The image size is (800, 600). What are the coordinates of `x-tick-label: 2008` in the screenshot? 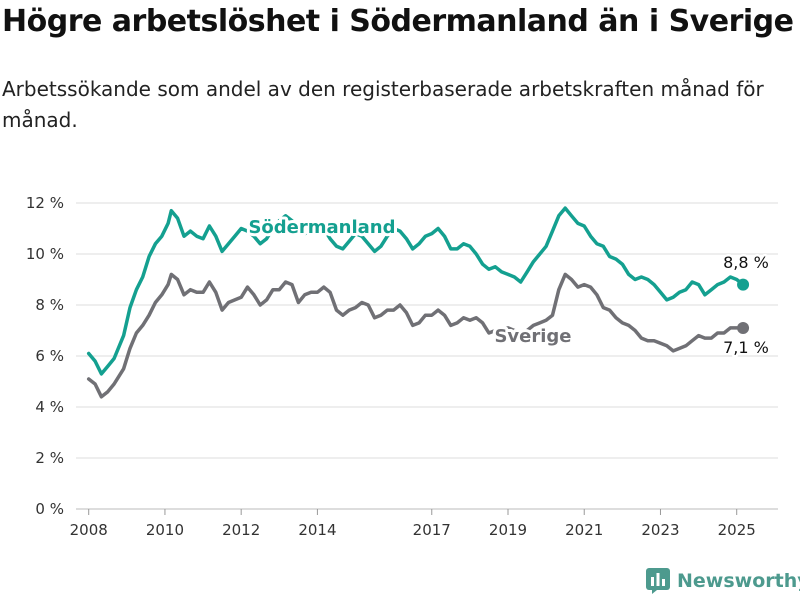 It's located at (89, 530).